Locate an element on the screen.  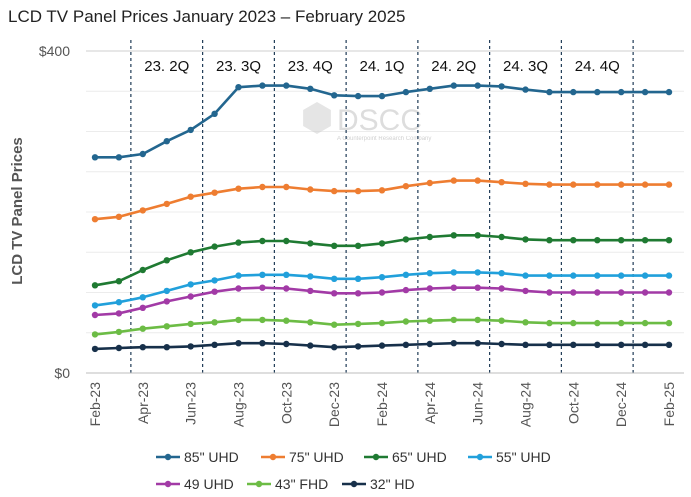
legend-label: 75" UHD is located at coordinates (316, 457).